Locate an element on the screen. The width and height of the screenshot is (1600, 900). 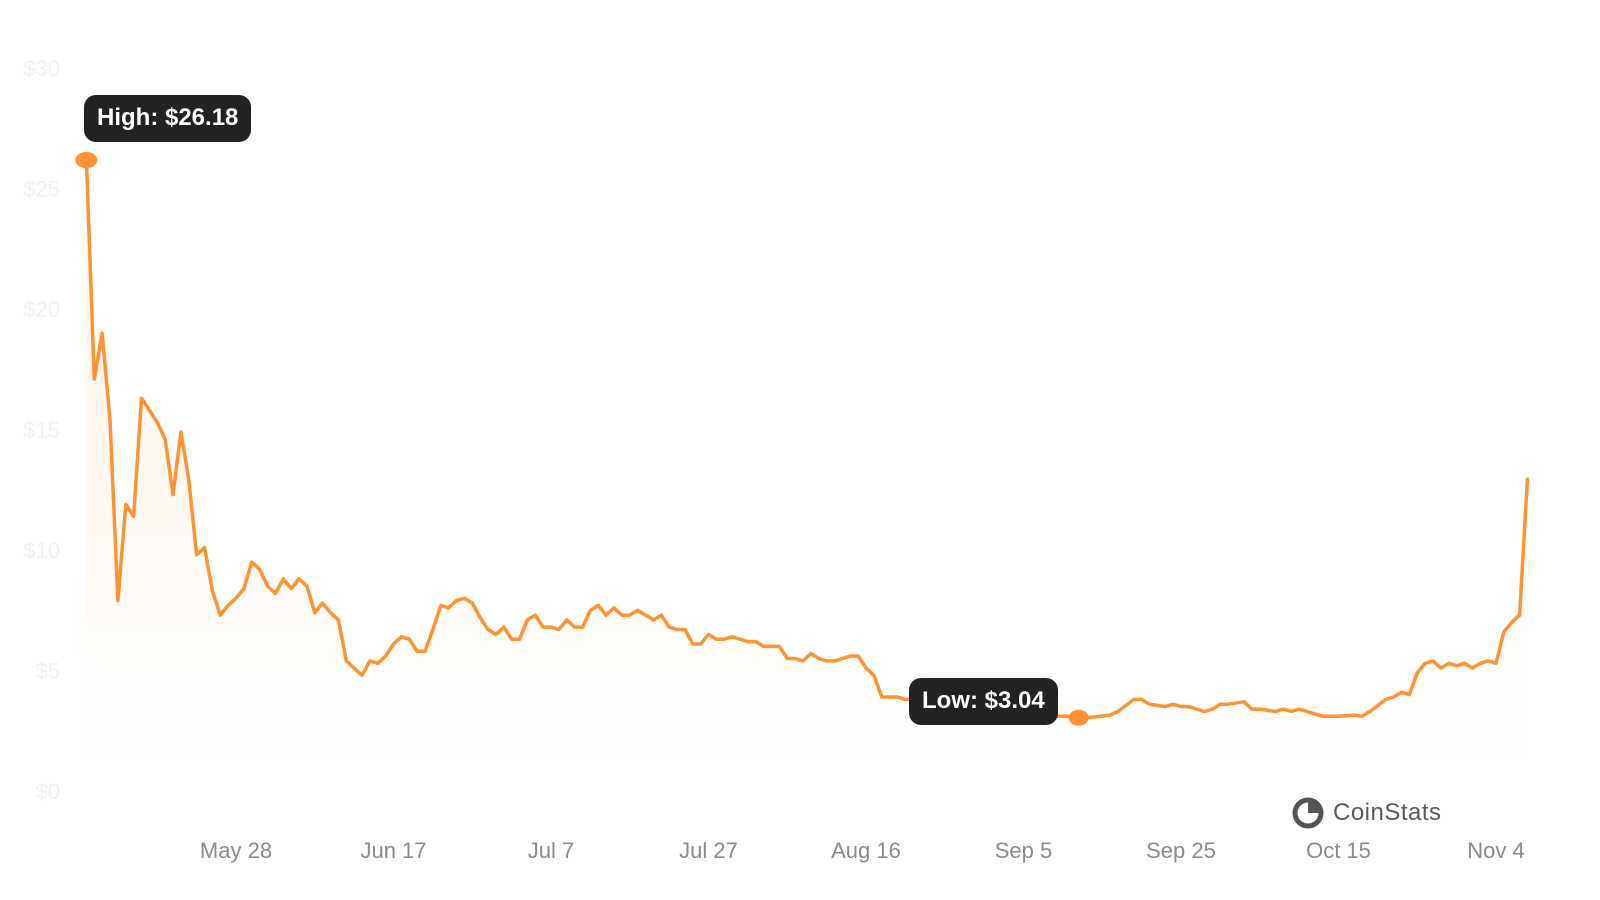
x-tick-label: Jul 7 is located at coordinates (551, 850).